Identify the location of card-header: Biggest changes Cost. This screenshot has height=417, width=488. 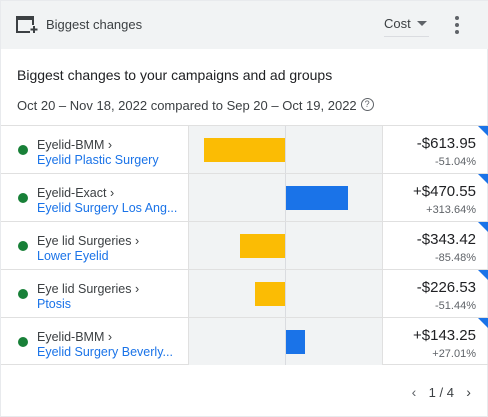
(244, 25).